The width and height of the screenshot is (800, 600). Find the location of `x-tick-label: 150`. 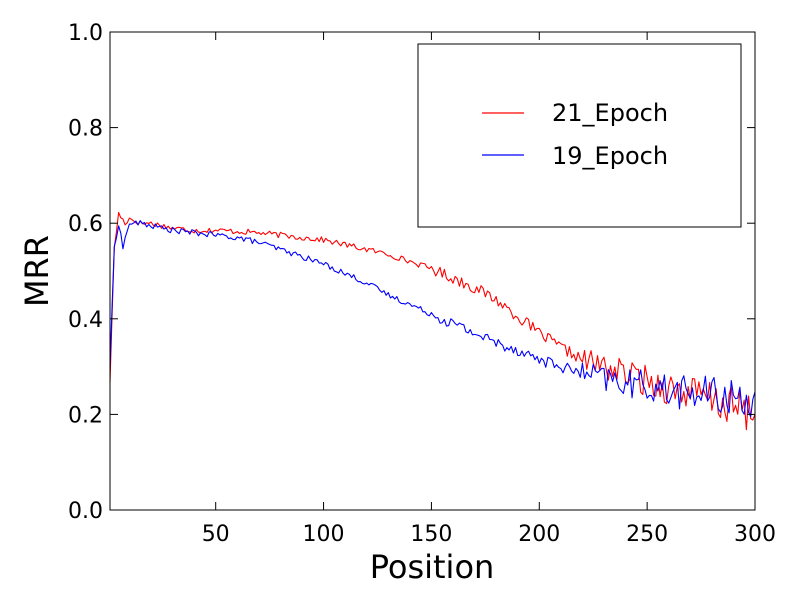

x-tick-label: 150 is located at coordinates (431, 534).